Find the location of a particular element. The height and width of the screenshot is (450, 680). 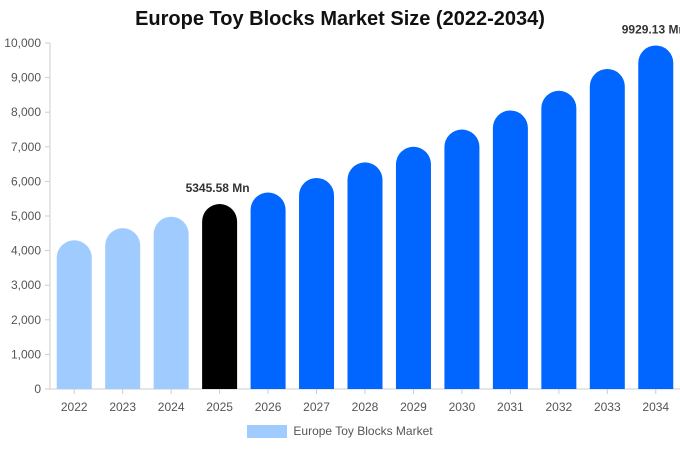

legend: Europe Toy Blocks Market is located at coordinates (340, 431).